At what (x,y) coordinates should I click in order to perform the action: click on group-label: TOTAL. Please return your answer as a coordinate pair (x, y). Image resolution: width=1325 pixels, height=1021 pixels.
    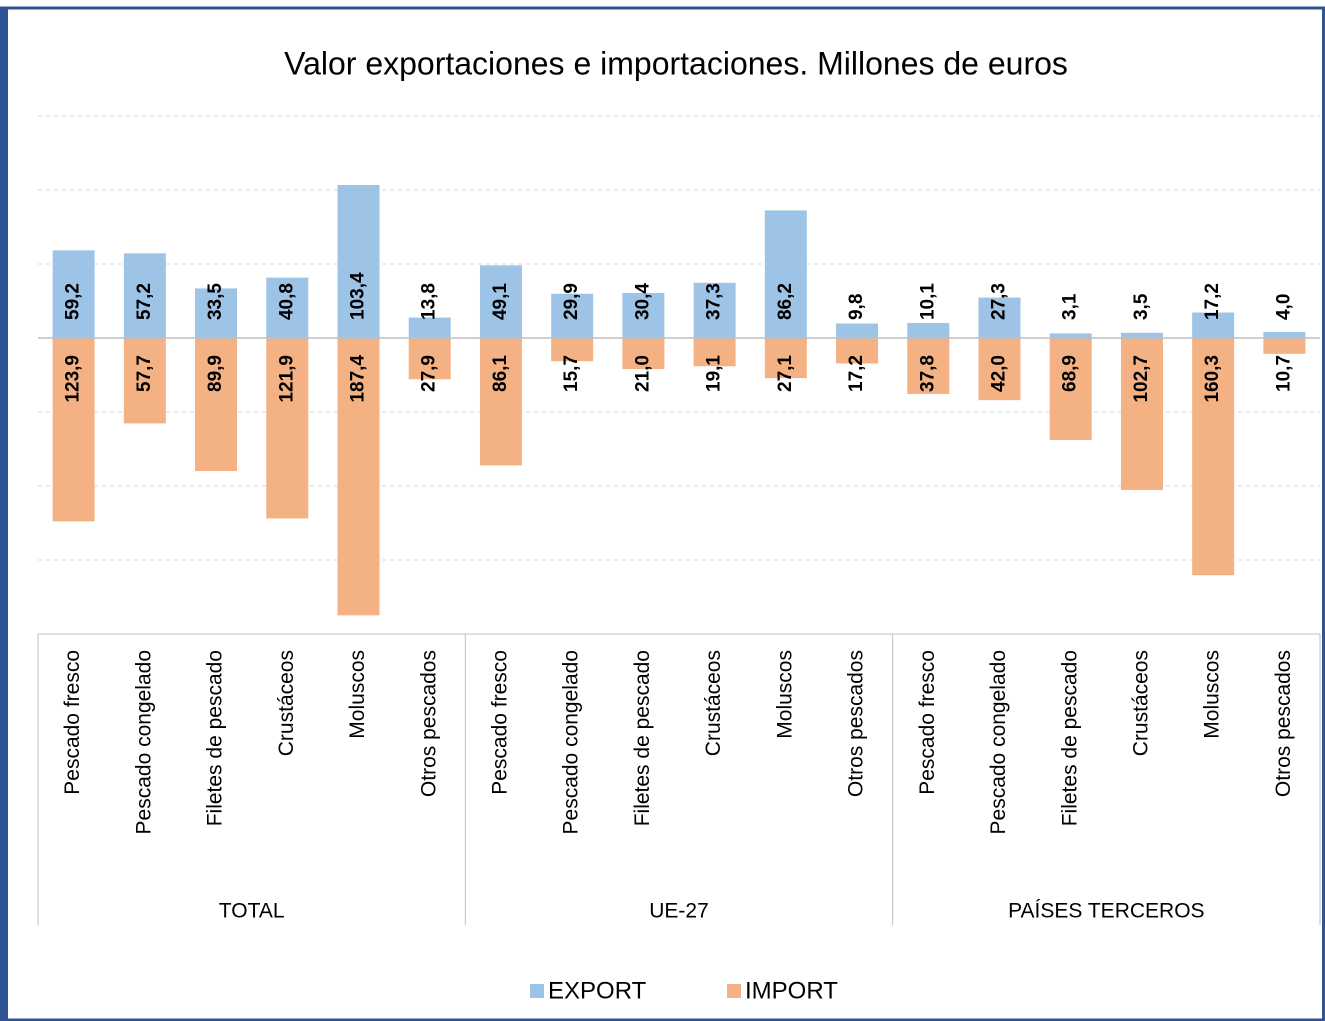
    Looking at the image, I should click on (252, 911).